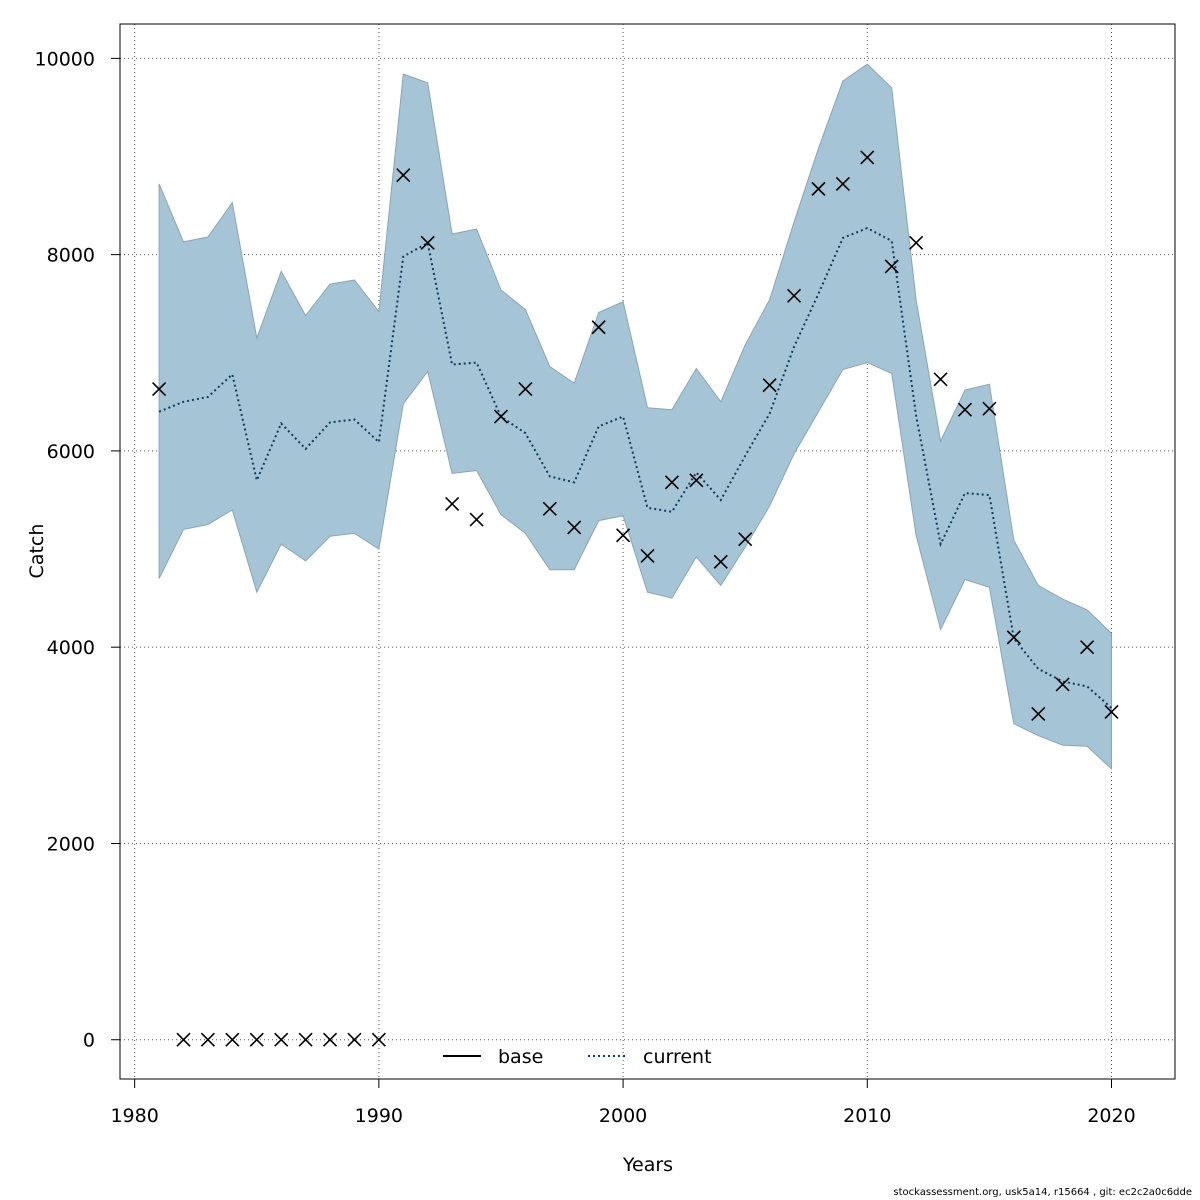  I want to click on legend: base current, so click(577, 1057).